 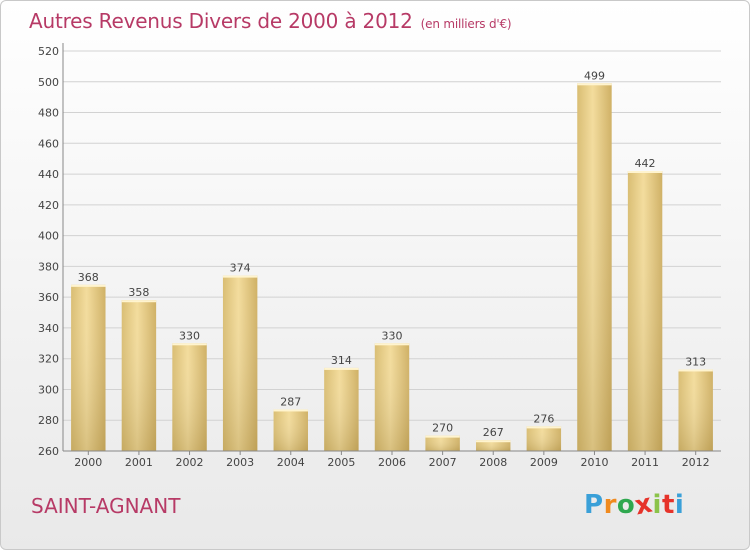 I want to click on x-tick-label: 2007, so click(x=443, y=462).